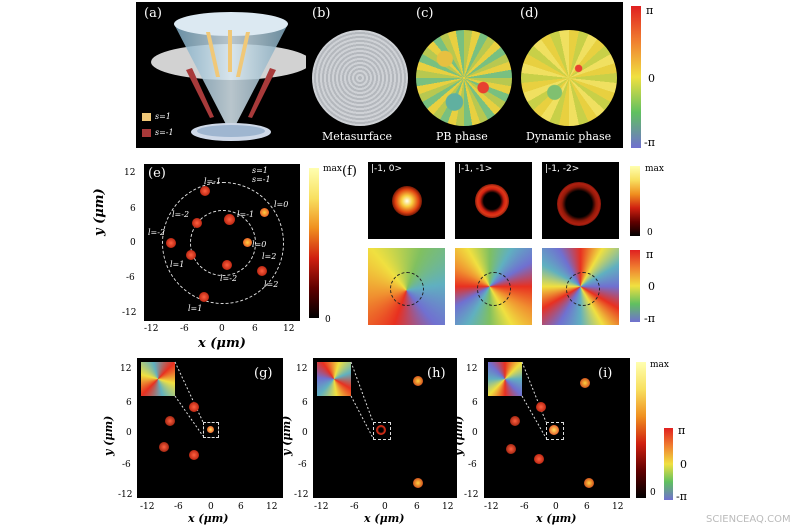  I want to click on g-xtick: 0, so click(211, 507).